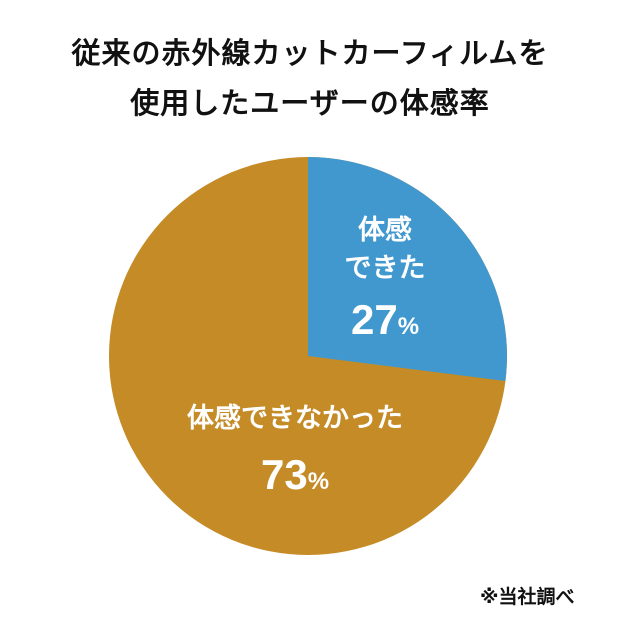 This screenshot has height=636, width=620. What do you see at coordinates (295, 474) in the screenshot?
I see `slice-value-not-felt: 73%` at bounding box center [295, 474].